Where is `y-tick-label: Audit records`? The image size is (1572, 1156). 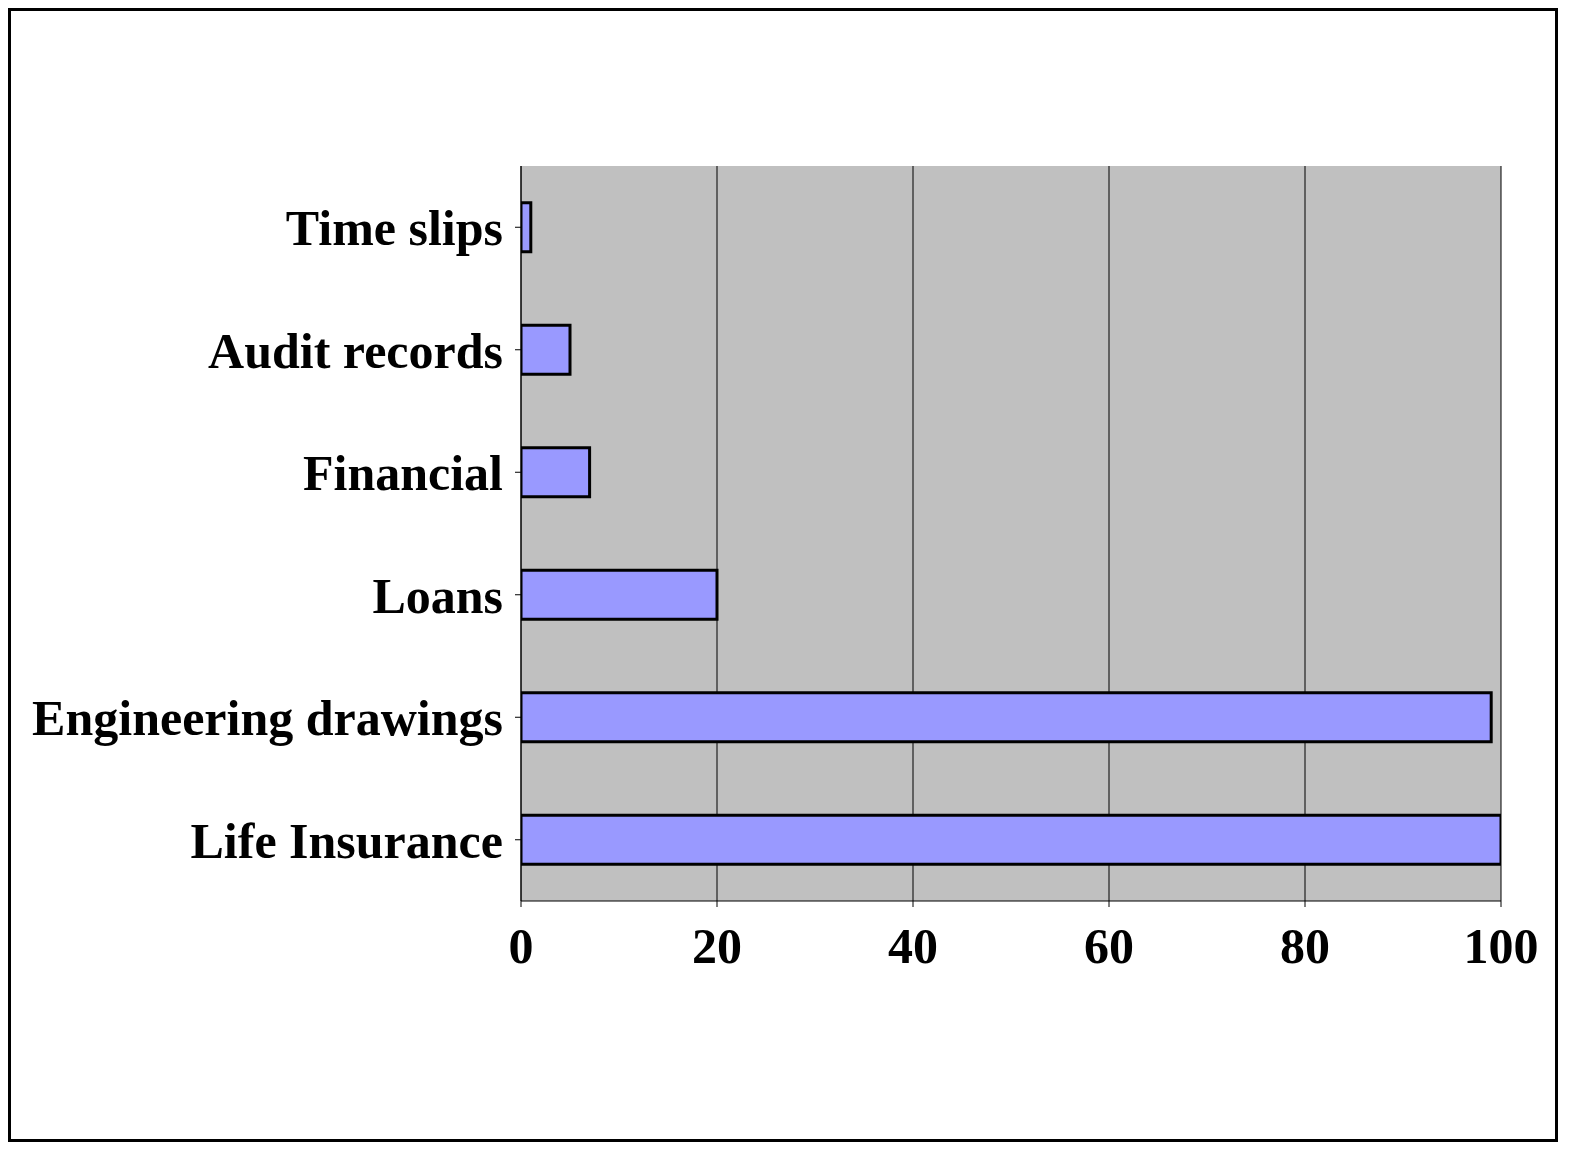 y-tick-label: Audit records is located at coordinates (355, 350).